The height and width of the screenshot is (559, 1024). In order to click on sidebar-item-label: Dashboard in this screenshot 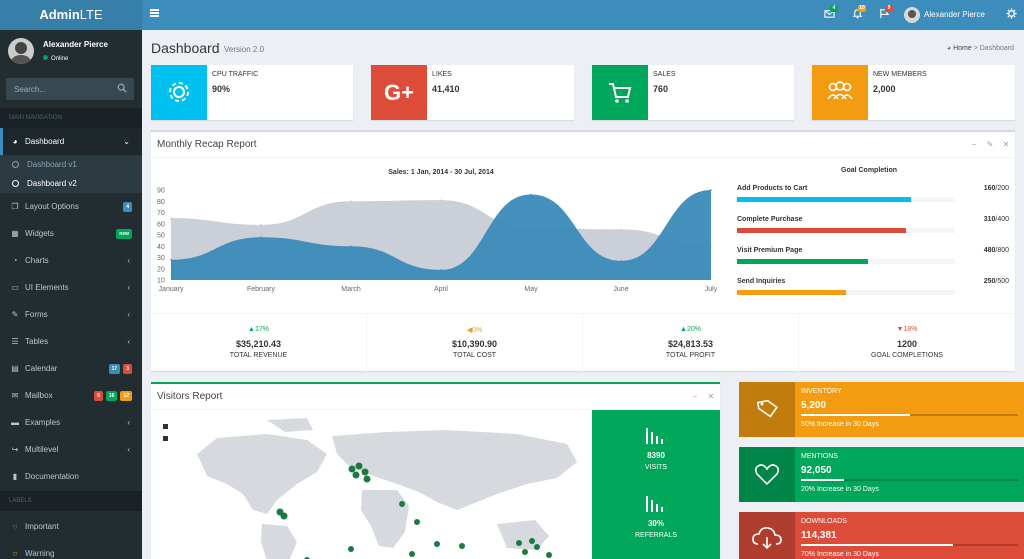, I will do `click(45, 141)`.